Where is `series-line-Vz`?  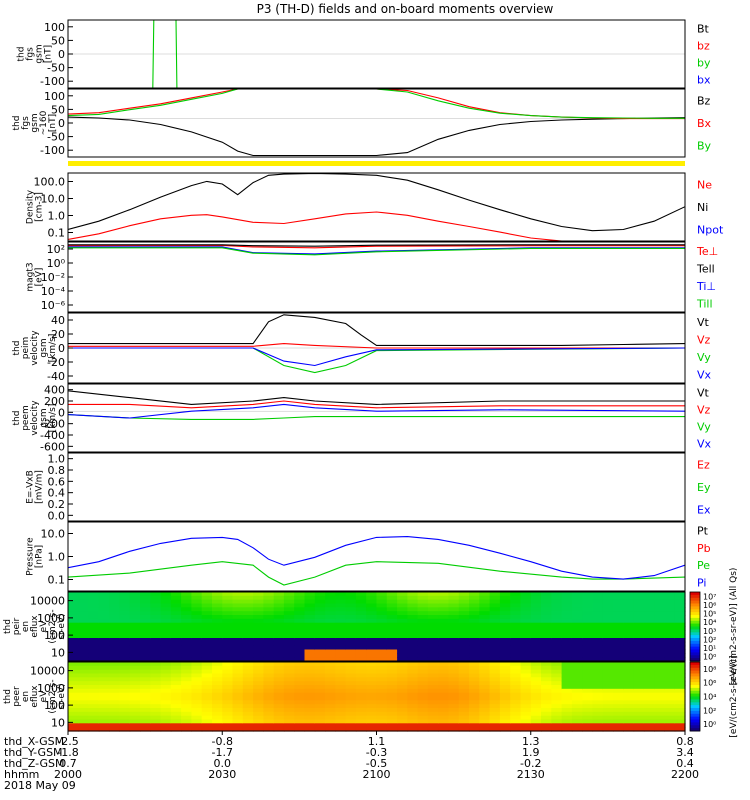
series-line-Vz is located at coordinates (376, 346).